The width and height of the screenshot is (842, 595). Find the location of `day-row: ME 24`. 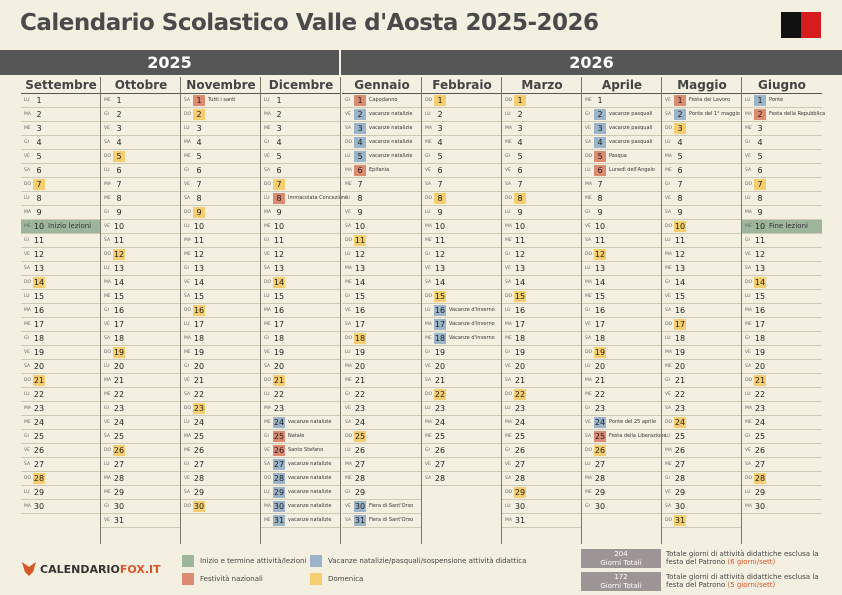

day-row: ME 24 is located at coordinates (61, 423).